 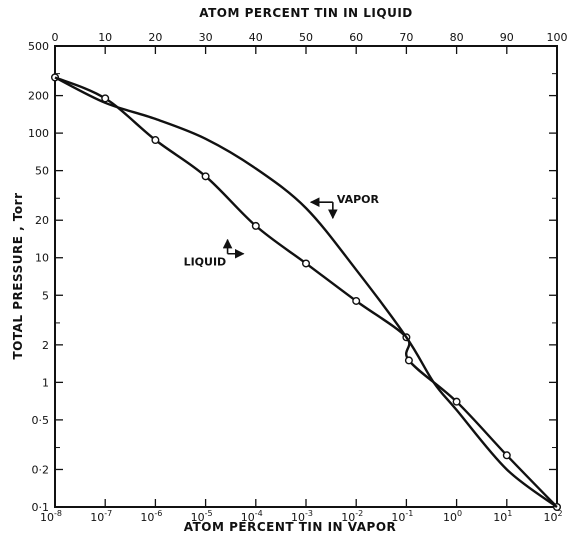 What do you see at coordinates (452, 516) in the screenshot?
I see `bottom-tick-label: 10⁰` at bounding box center [452, 516].